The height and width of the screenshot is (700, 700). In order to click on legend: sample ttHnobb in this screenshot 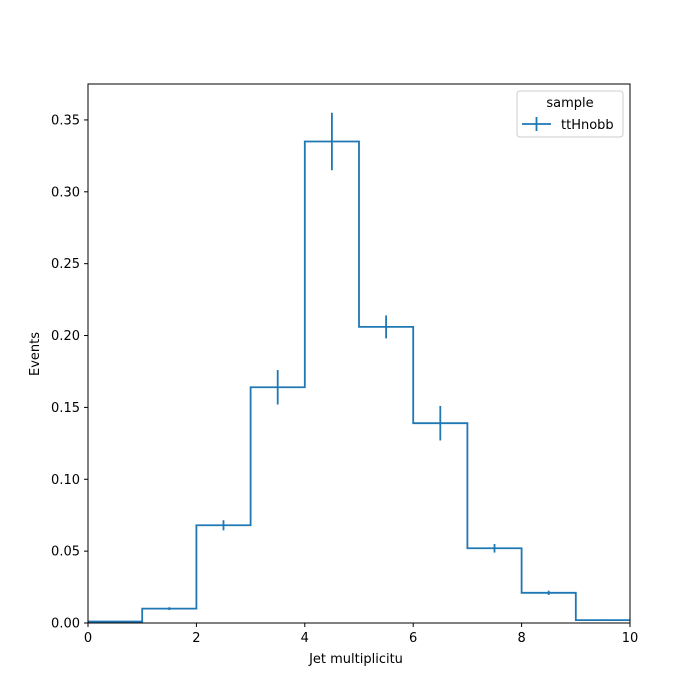, I will do `click(570, 114)`.